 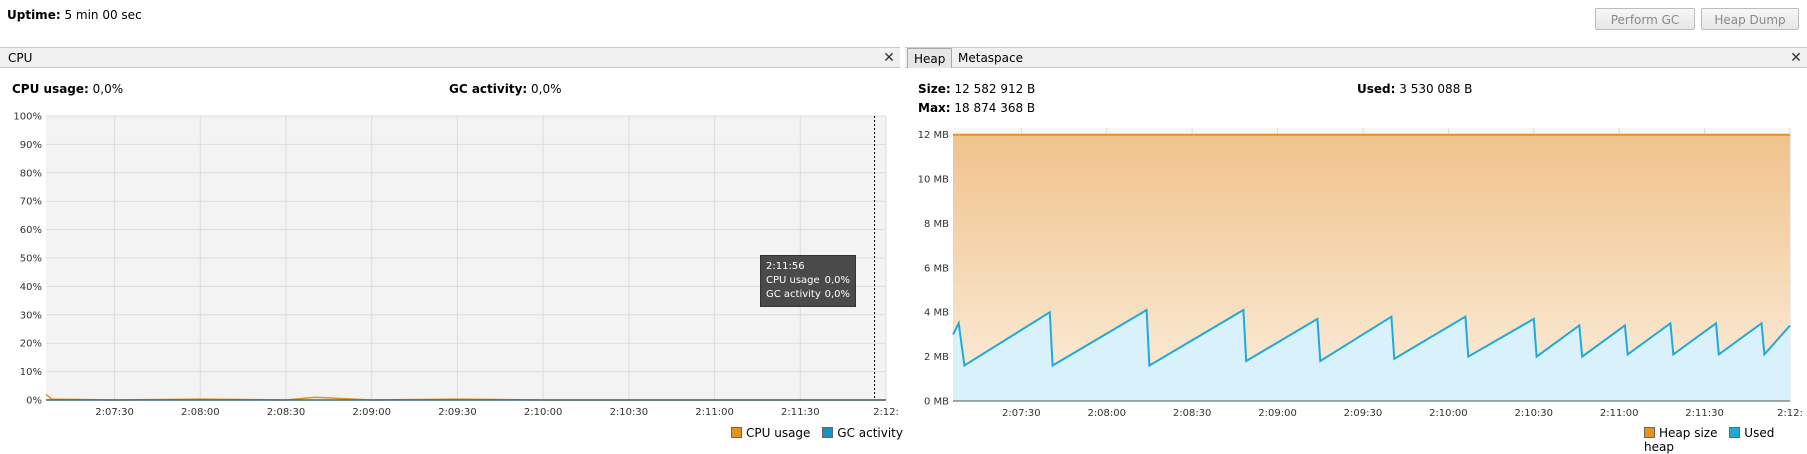 What do you see at coordinates (793, 280) in the screenshot?
I see `tooltip-cpu-label: CPU usage` at bounding box center [793, 280].